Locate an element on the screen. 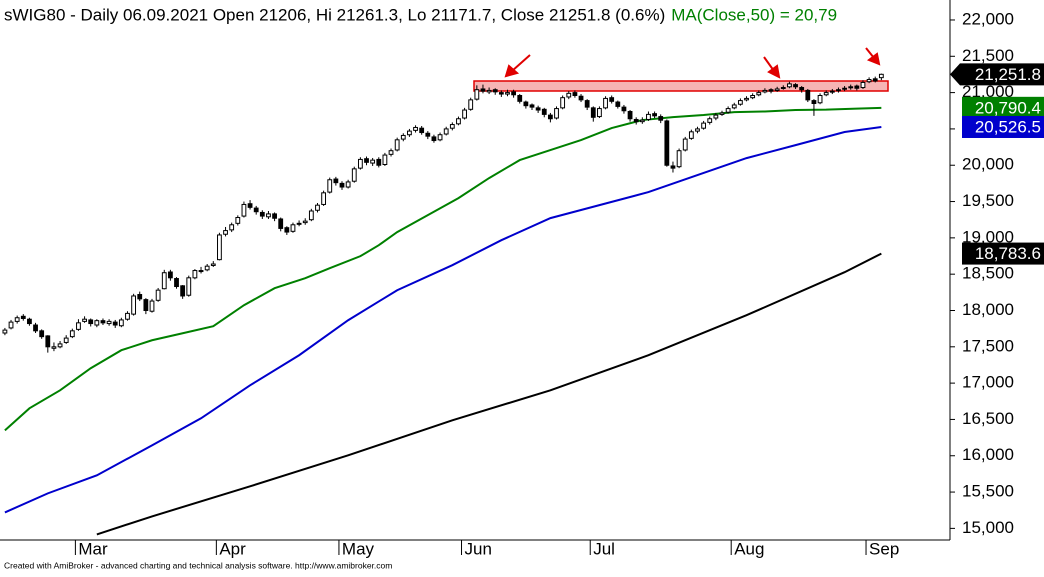  y-tick-label: 20,000 is located at coordinates (988, 164).